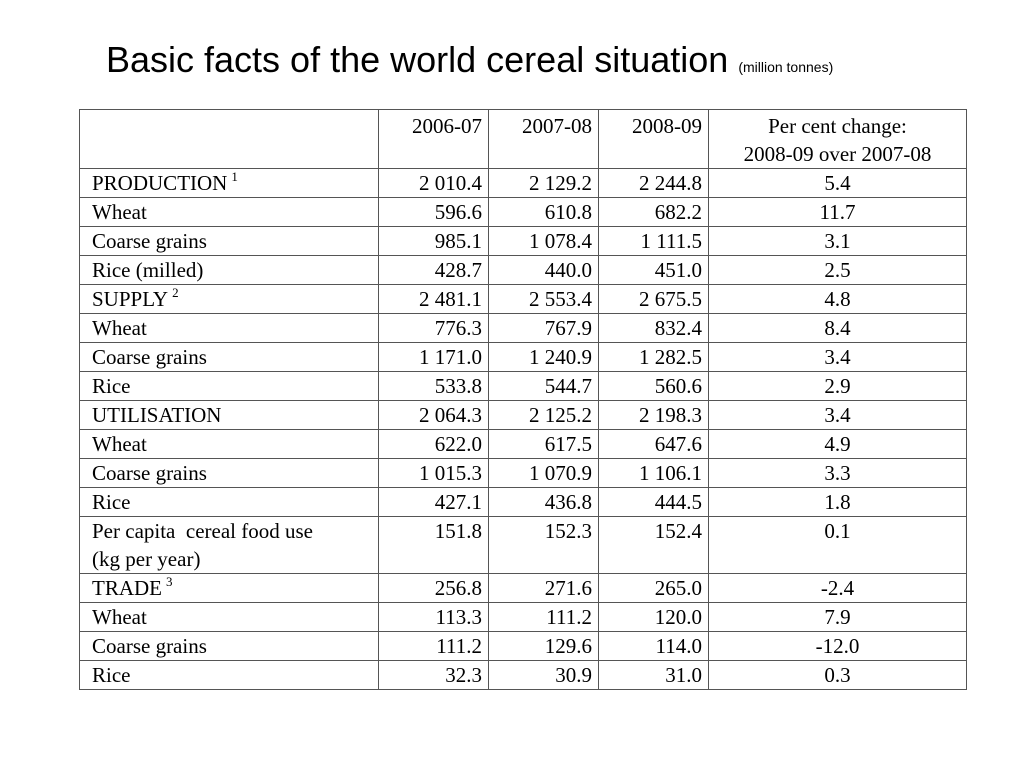  Describe the element at coordinates (543, 617) in the screenshot. I see `value-2007-08: 111.2` at that location.